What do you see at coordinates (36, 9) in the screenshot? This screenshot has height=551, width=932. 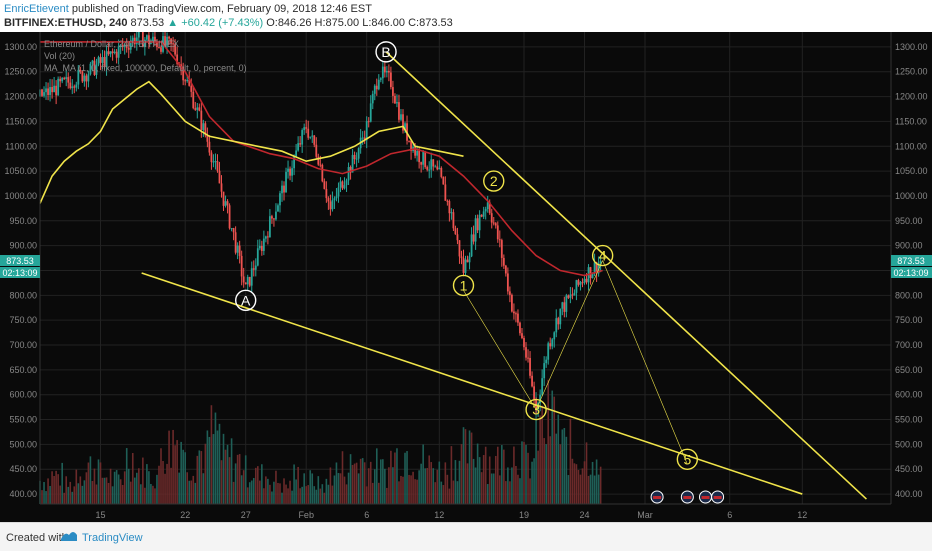 I see `author-link: EnricEtievent` at bounding box center [36, 9].